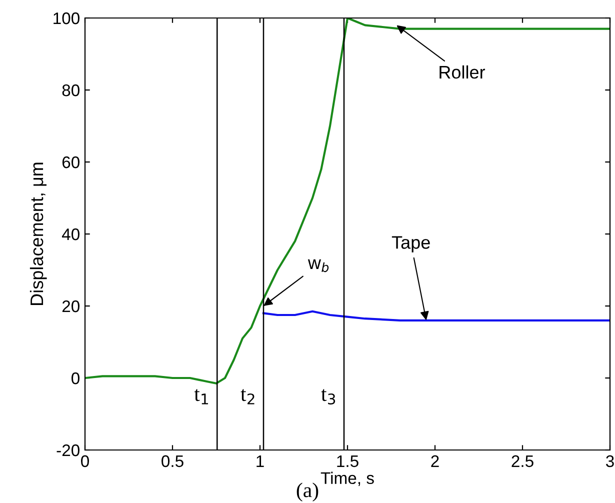 This screenshot has height=503, width=615. Describe the element at coordinates (411, 244) in the screenshot. I see `annotation: Tape` at that location.